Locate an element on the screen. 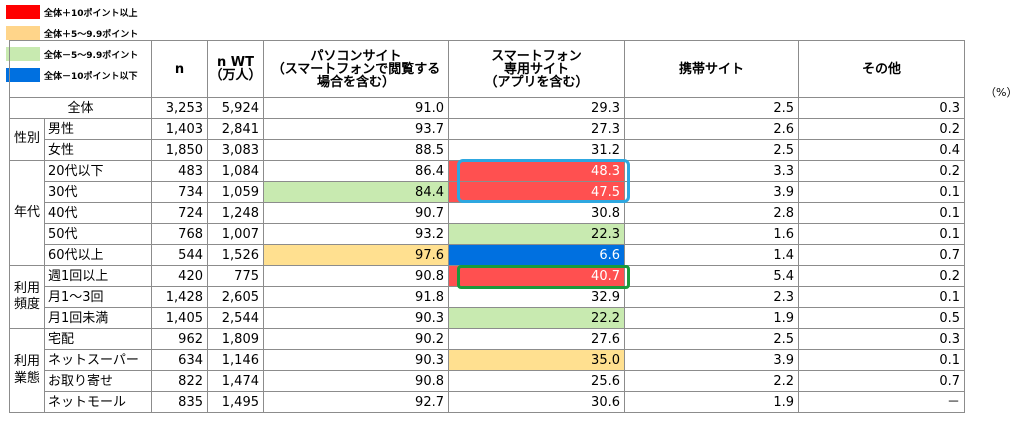 The width and height of the screenshot is (1018, 425). row-label: 全体 is located at coordinates (80, 108).